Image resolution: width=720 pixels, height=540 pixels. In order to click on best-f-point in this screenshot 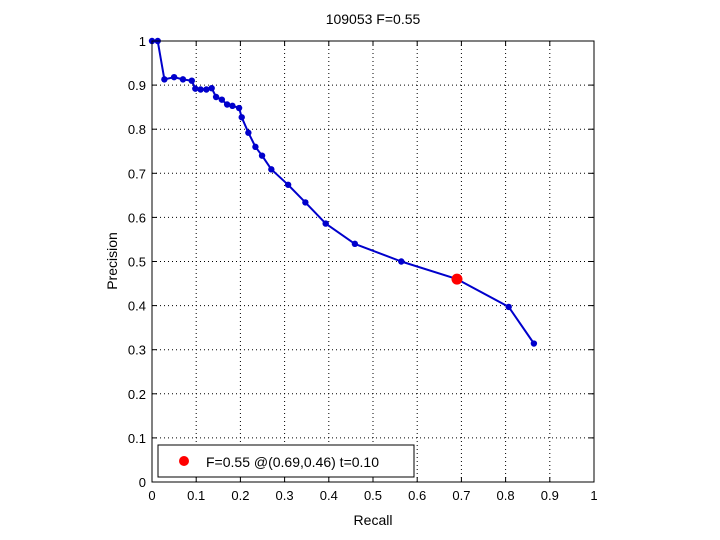, I will do `click(457, 279)`.